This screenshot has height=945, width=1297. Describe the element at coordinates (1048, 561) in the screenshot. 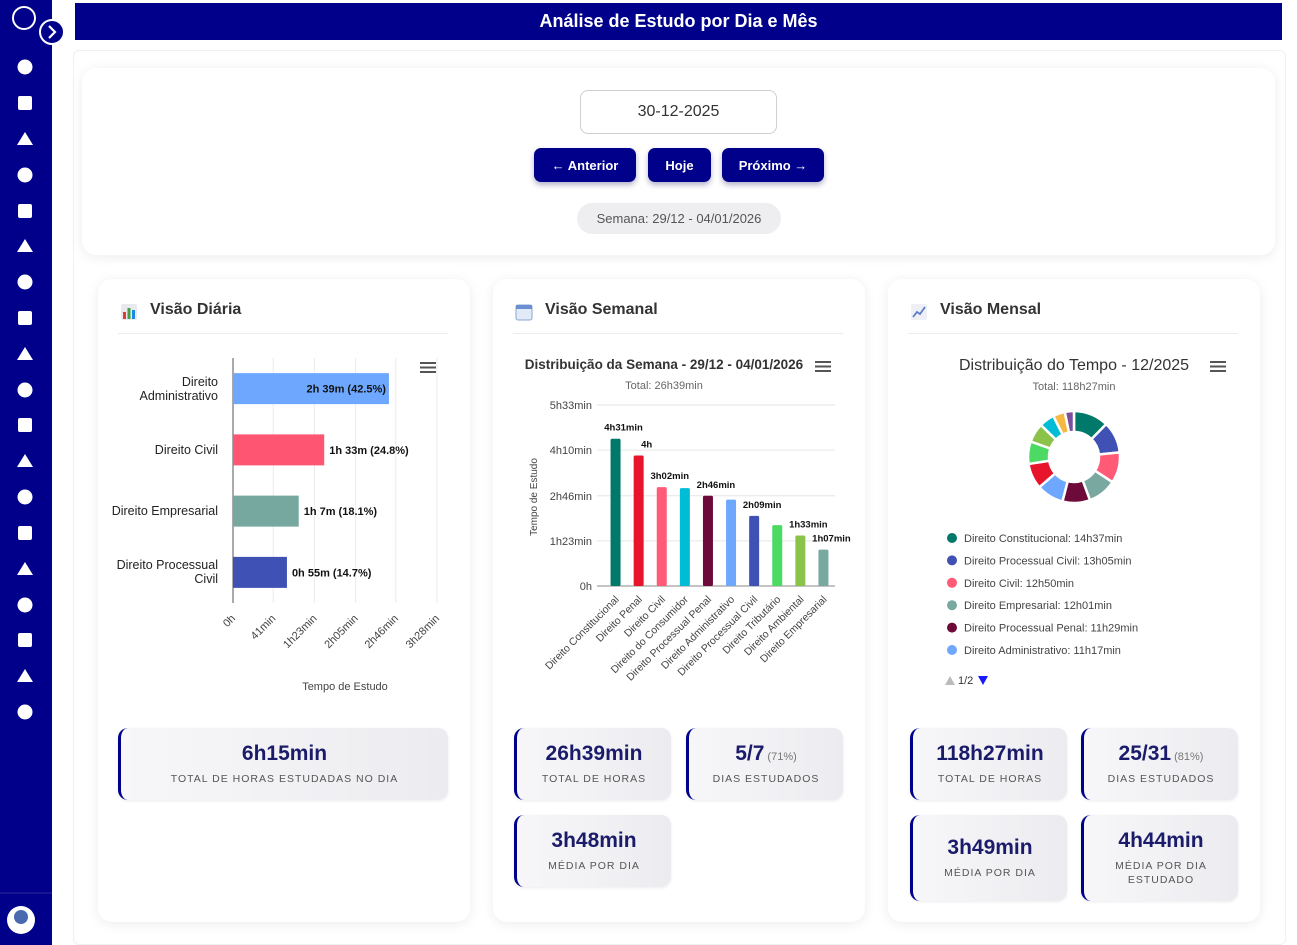

I see `legend-label: Direito Processual Civil: 13h05min` at that location.